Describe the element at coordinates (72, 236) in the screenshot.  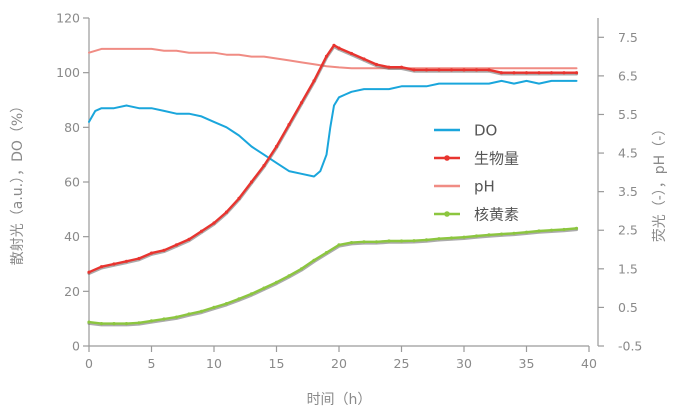
I see `left-tick-label: 40` at that location.